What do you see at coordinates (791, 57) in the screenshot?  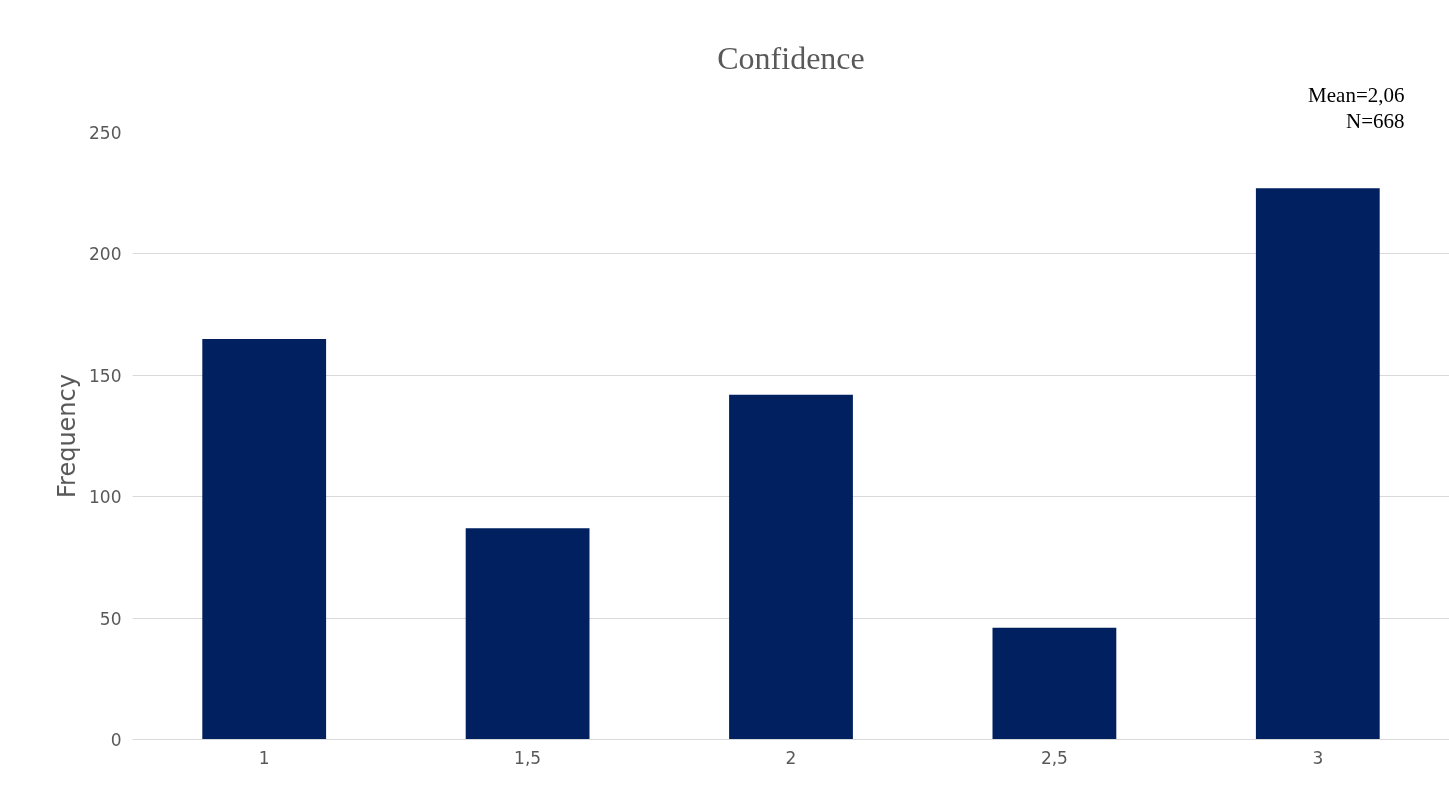 I see `chart-title: Confidence` at bounding box center [791, 57].